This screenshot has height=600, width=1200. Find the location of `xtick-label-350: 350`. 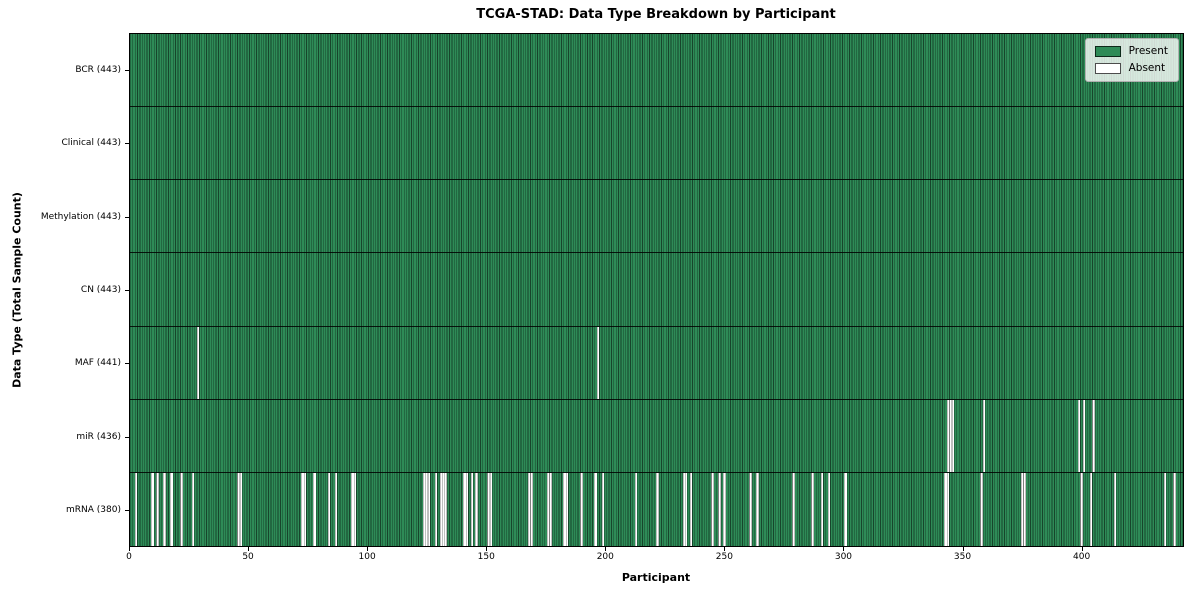

xtick-label-350: 350 is located at coordinates (962, 557).